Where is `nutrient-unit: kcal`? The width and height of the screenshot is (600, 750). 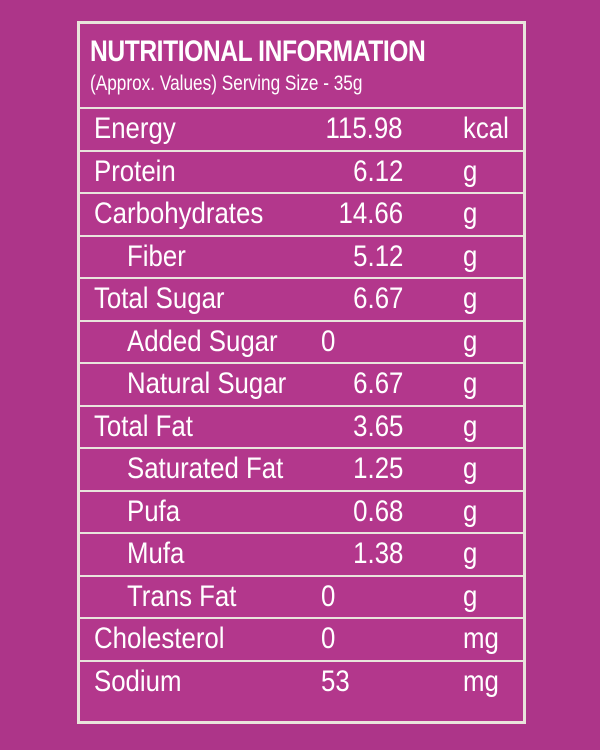 nutrient-unit: kcal is located at coordinates (486, 128).